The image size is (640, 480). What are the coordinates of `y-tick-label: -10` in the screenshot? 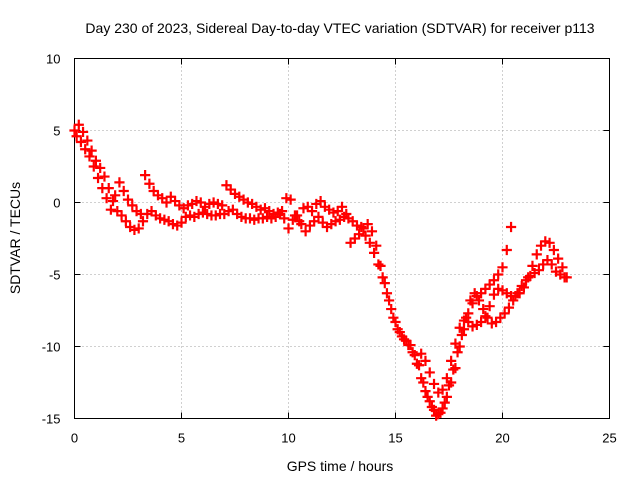 It's located at (51, 347).